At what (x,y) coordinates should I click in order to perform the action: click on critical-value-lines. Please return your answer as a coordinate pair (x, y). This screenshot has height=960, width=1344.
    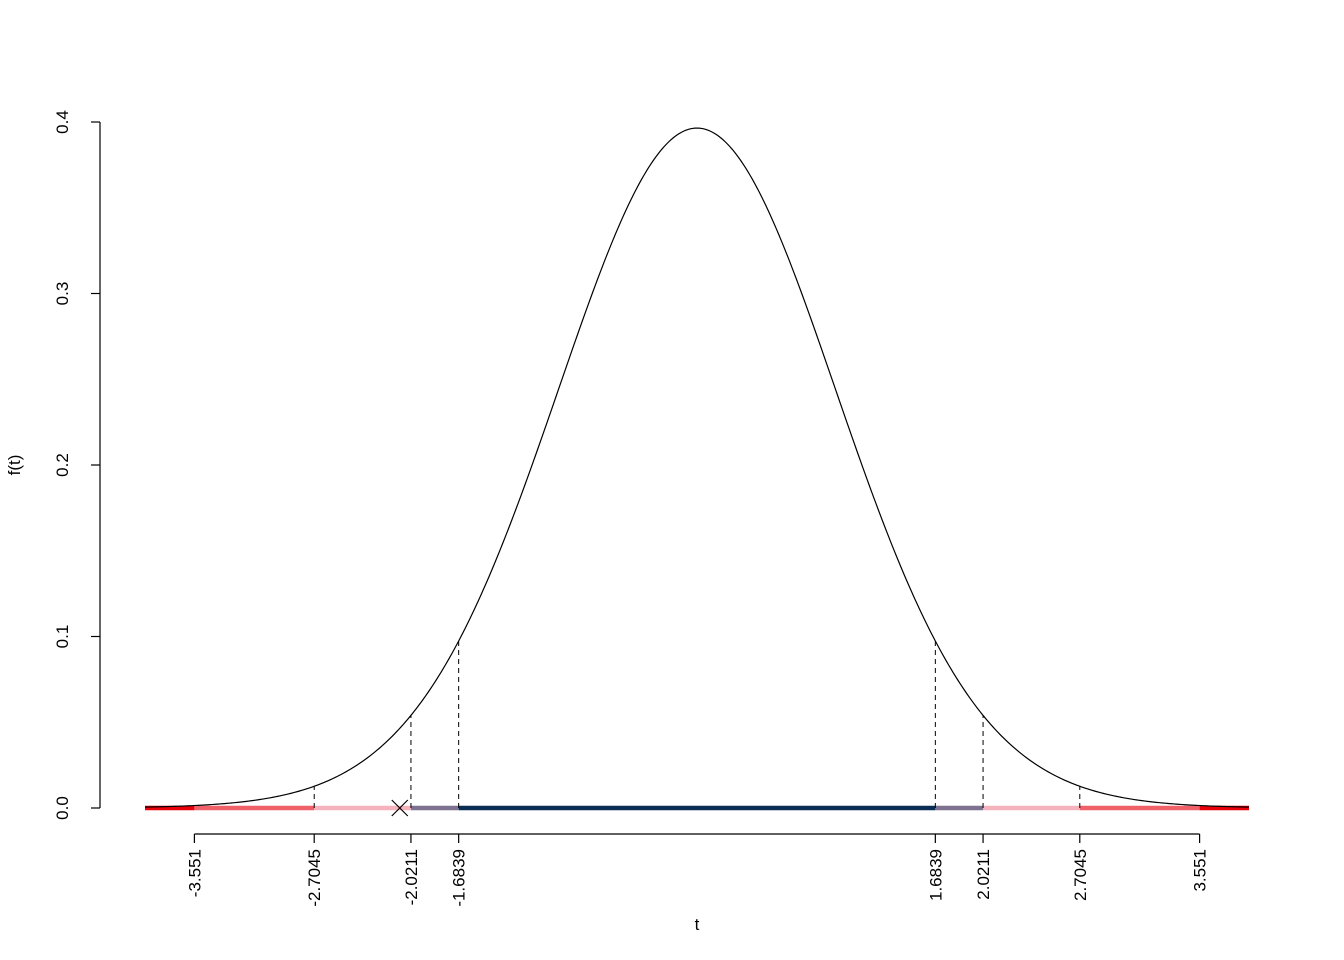
    Looking at the image, I should click on (697, 724).